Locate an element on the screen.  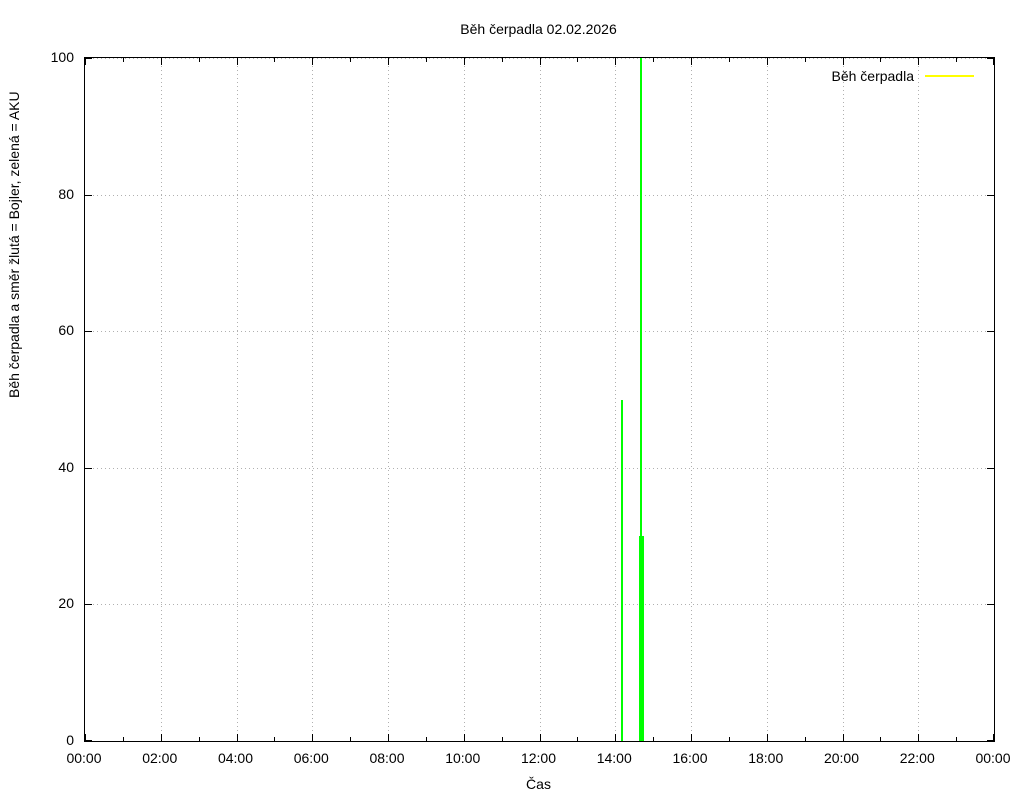
y-tick-label: 0 is located at coordinates (70, 740).